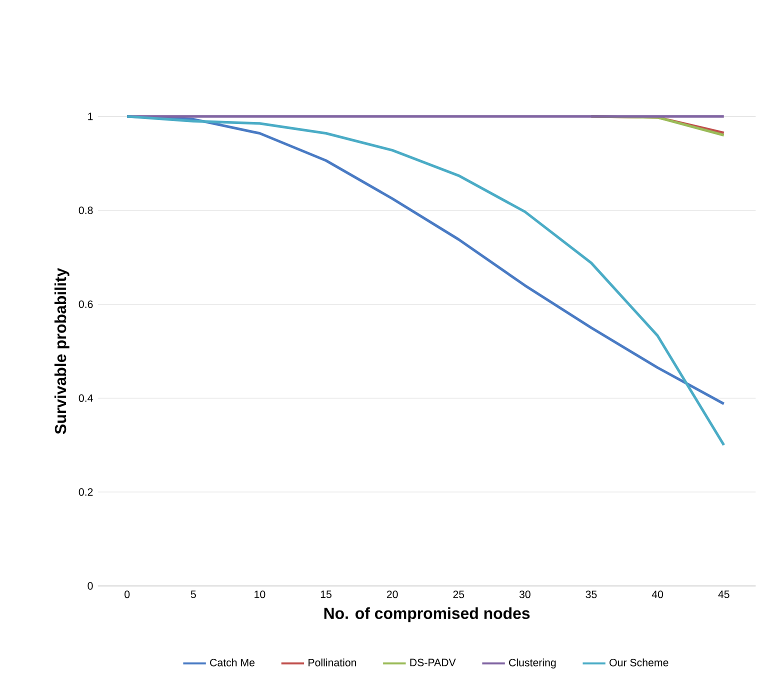 Image resolution: width=764 pixels, height=700 pixels. Describe the element at coordinates (724, 594) in the screenshot. I see `x-tick-label: 45` at that location.